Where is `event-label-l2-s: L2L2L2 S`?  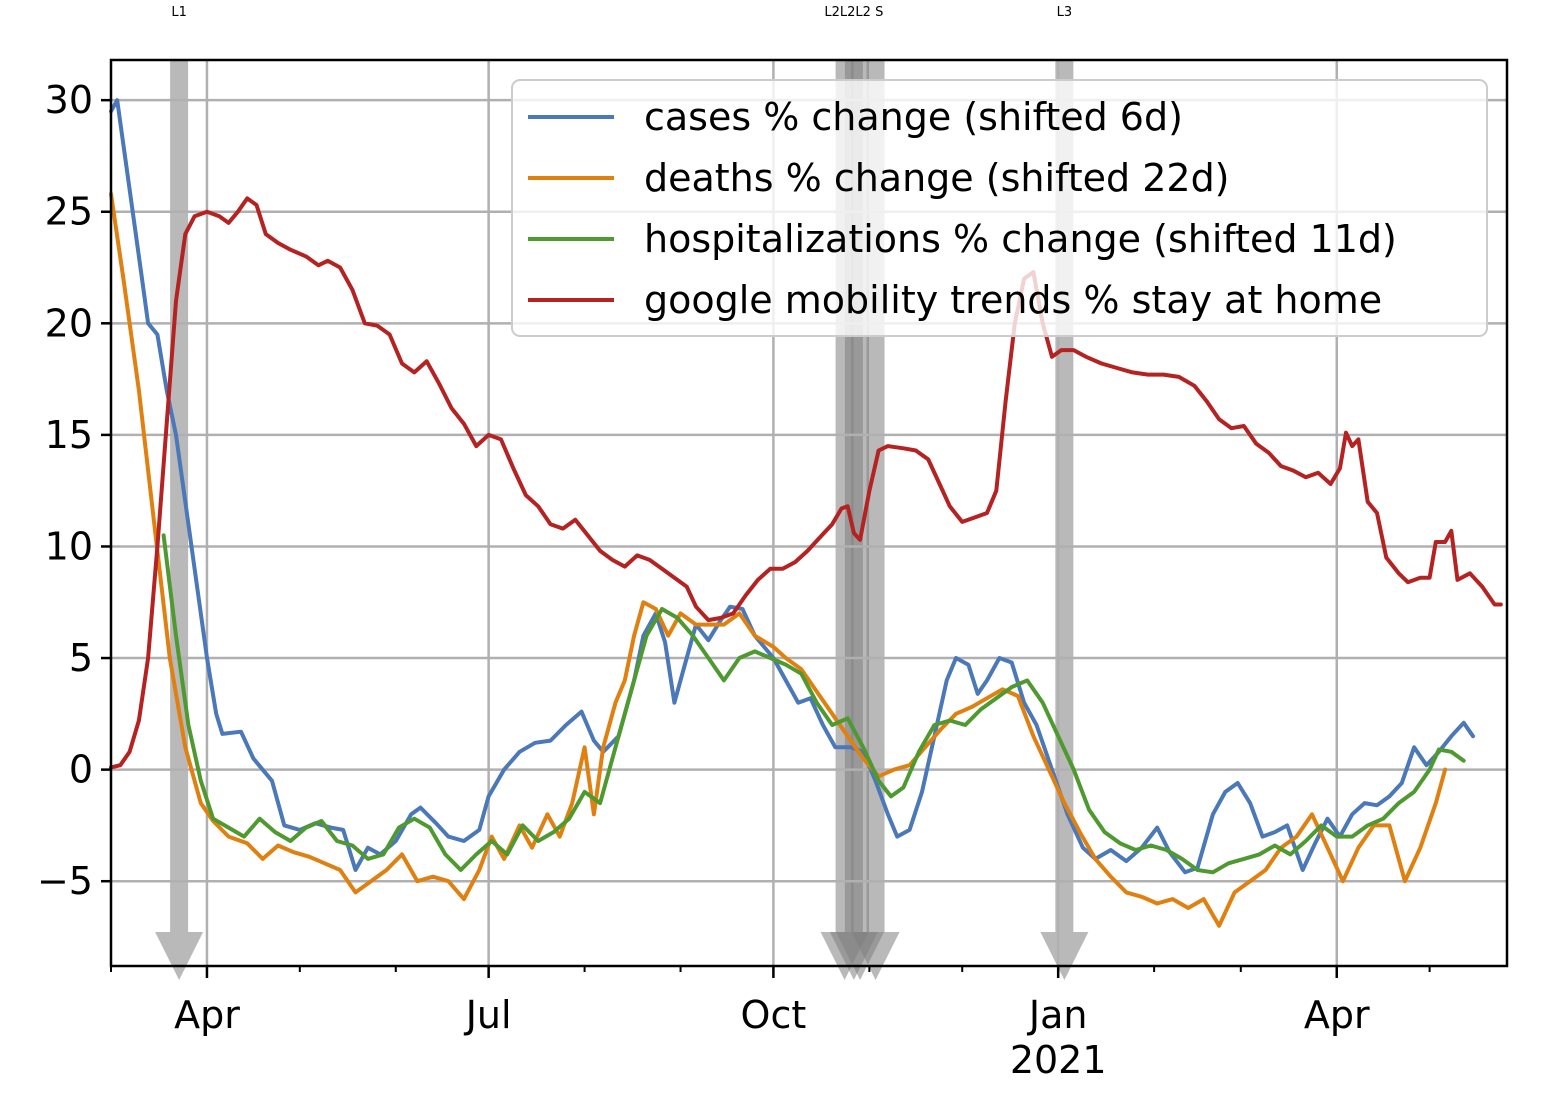 event-label-l2-s: L2L2L2 S is located at coordinates (853, 12).